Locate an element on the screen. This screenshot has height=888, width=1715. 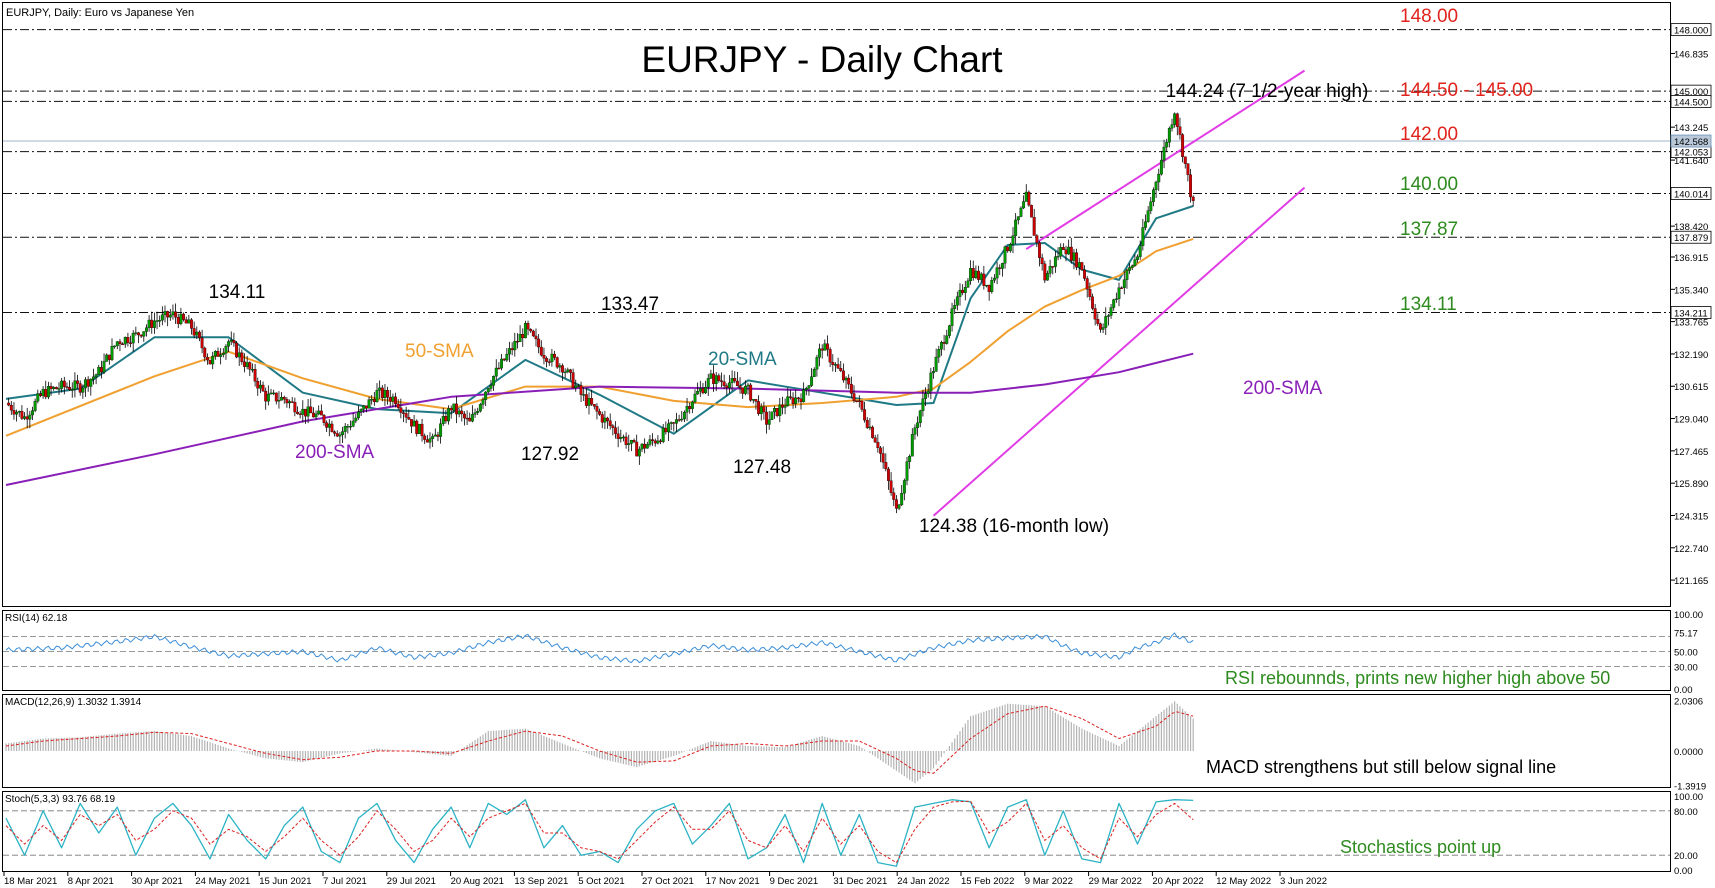
x-label-16: 9 Mar 2022 is located at coordinates (1049, 881).